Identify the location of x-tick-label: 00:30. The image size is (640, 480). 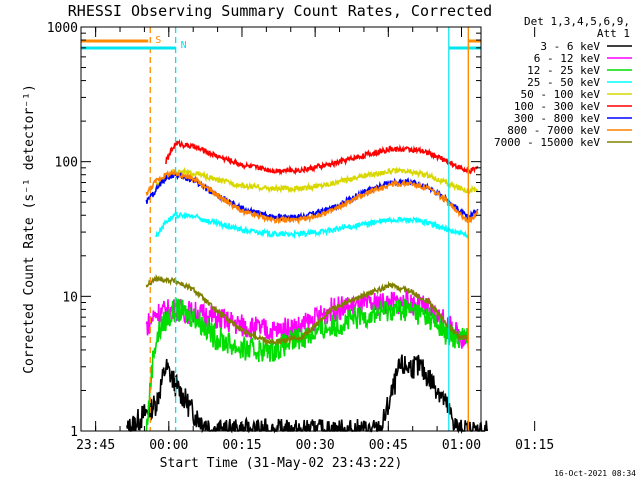
(315, 445).